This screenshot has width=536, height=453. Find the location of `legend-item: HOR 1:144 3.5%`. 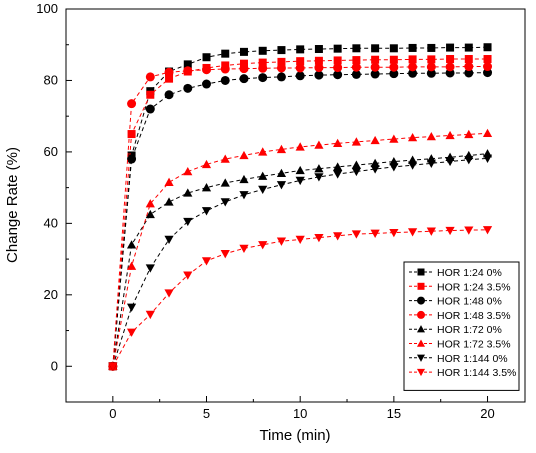

legend-item: HOR 1:144 3.5% is located at coordinates (462, 373).